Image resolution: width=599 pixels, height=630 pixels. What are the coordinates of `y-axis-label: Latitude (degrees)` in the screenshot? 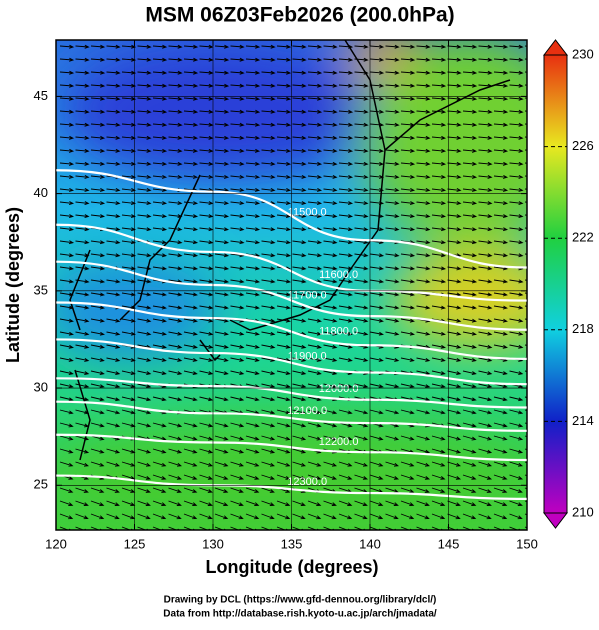 It's located at (13, 285).